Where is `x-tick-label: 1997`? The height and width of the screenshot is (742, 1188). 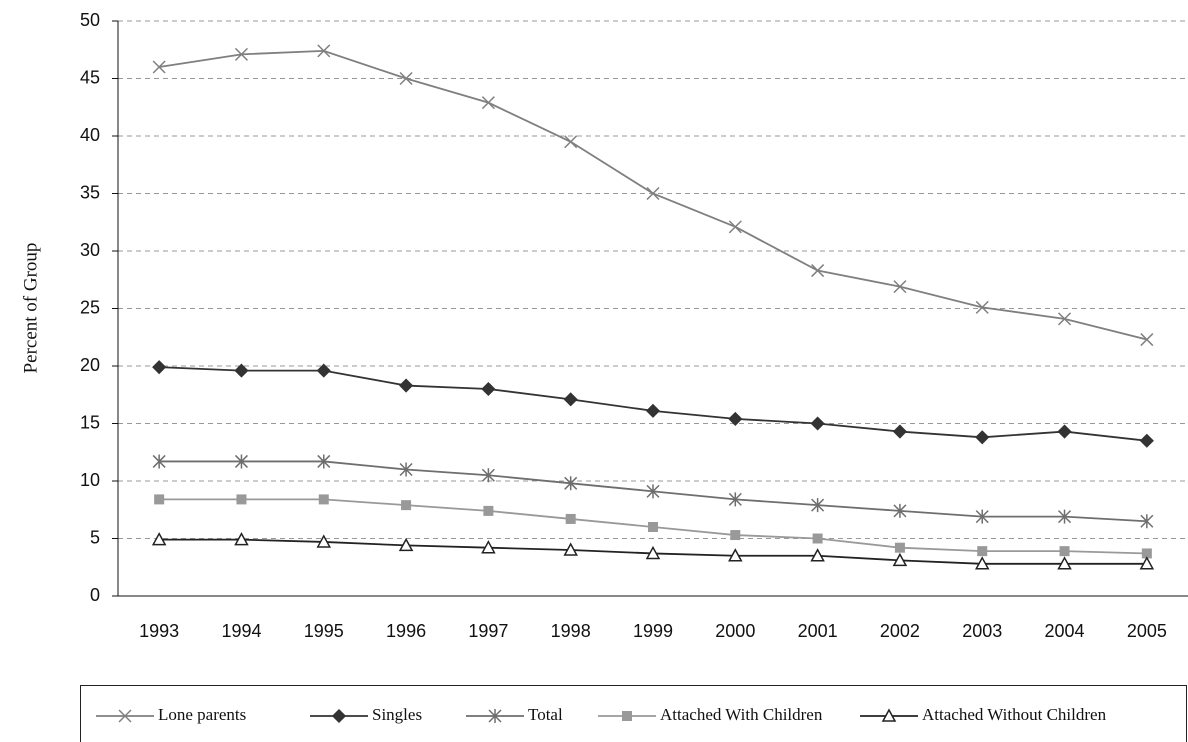
x-tick-label: 1997 is located at coordinates (488, 631).